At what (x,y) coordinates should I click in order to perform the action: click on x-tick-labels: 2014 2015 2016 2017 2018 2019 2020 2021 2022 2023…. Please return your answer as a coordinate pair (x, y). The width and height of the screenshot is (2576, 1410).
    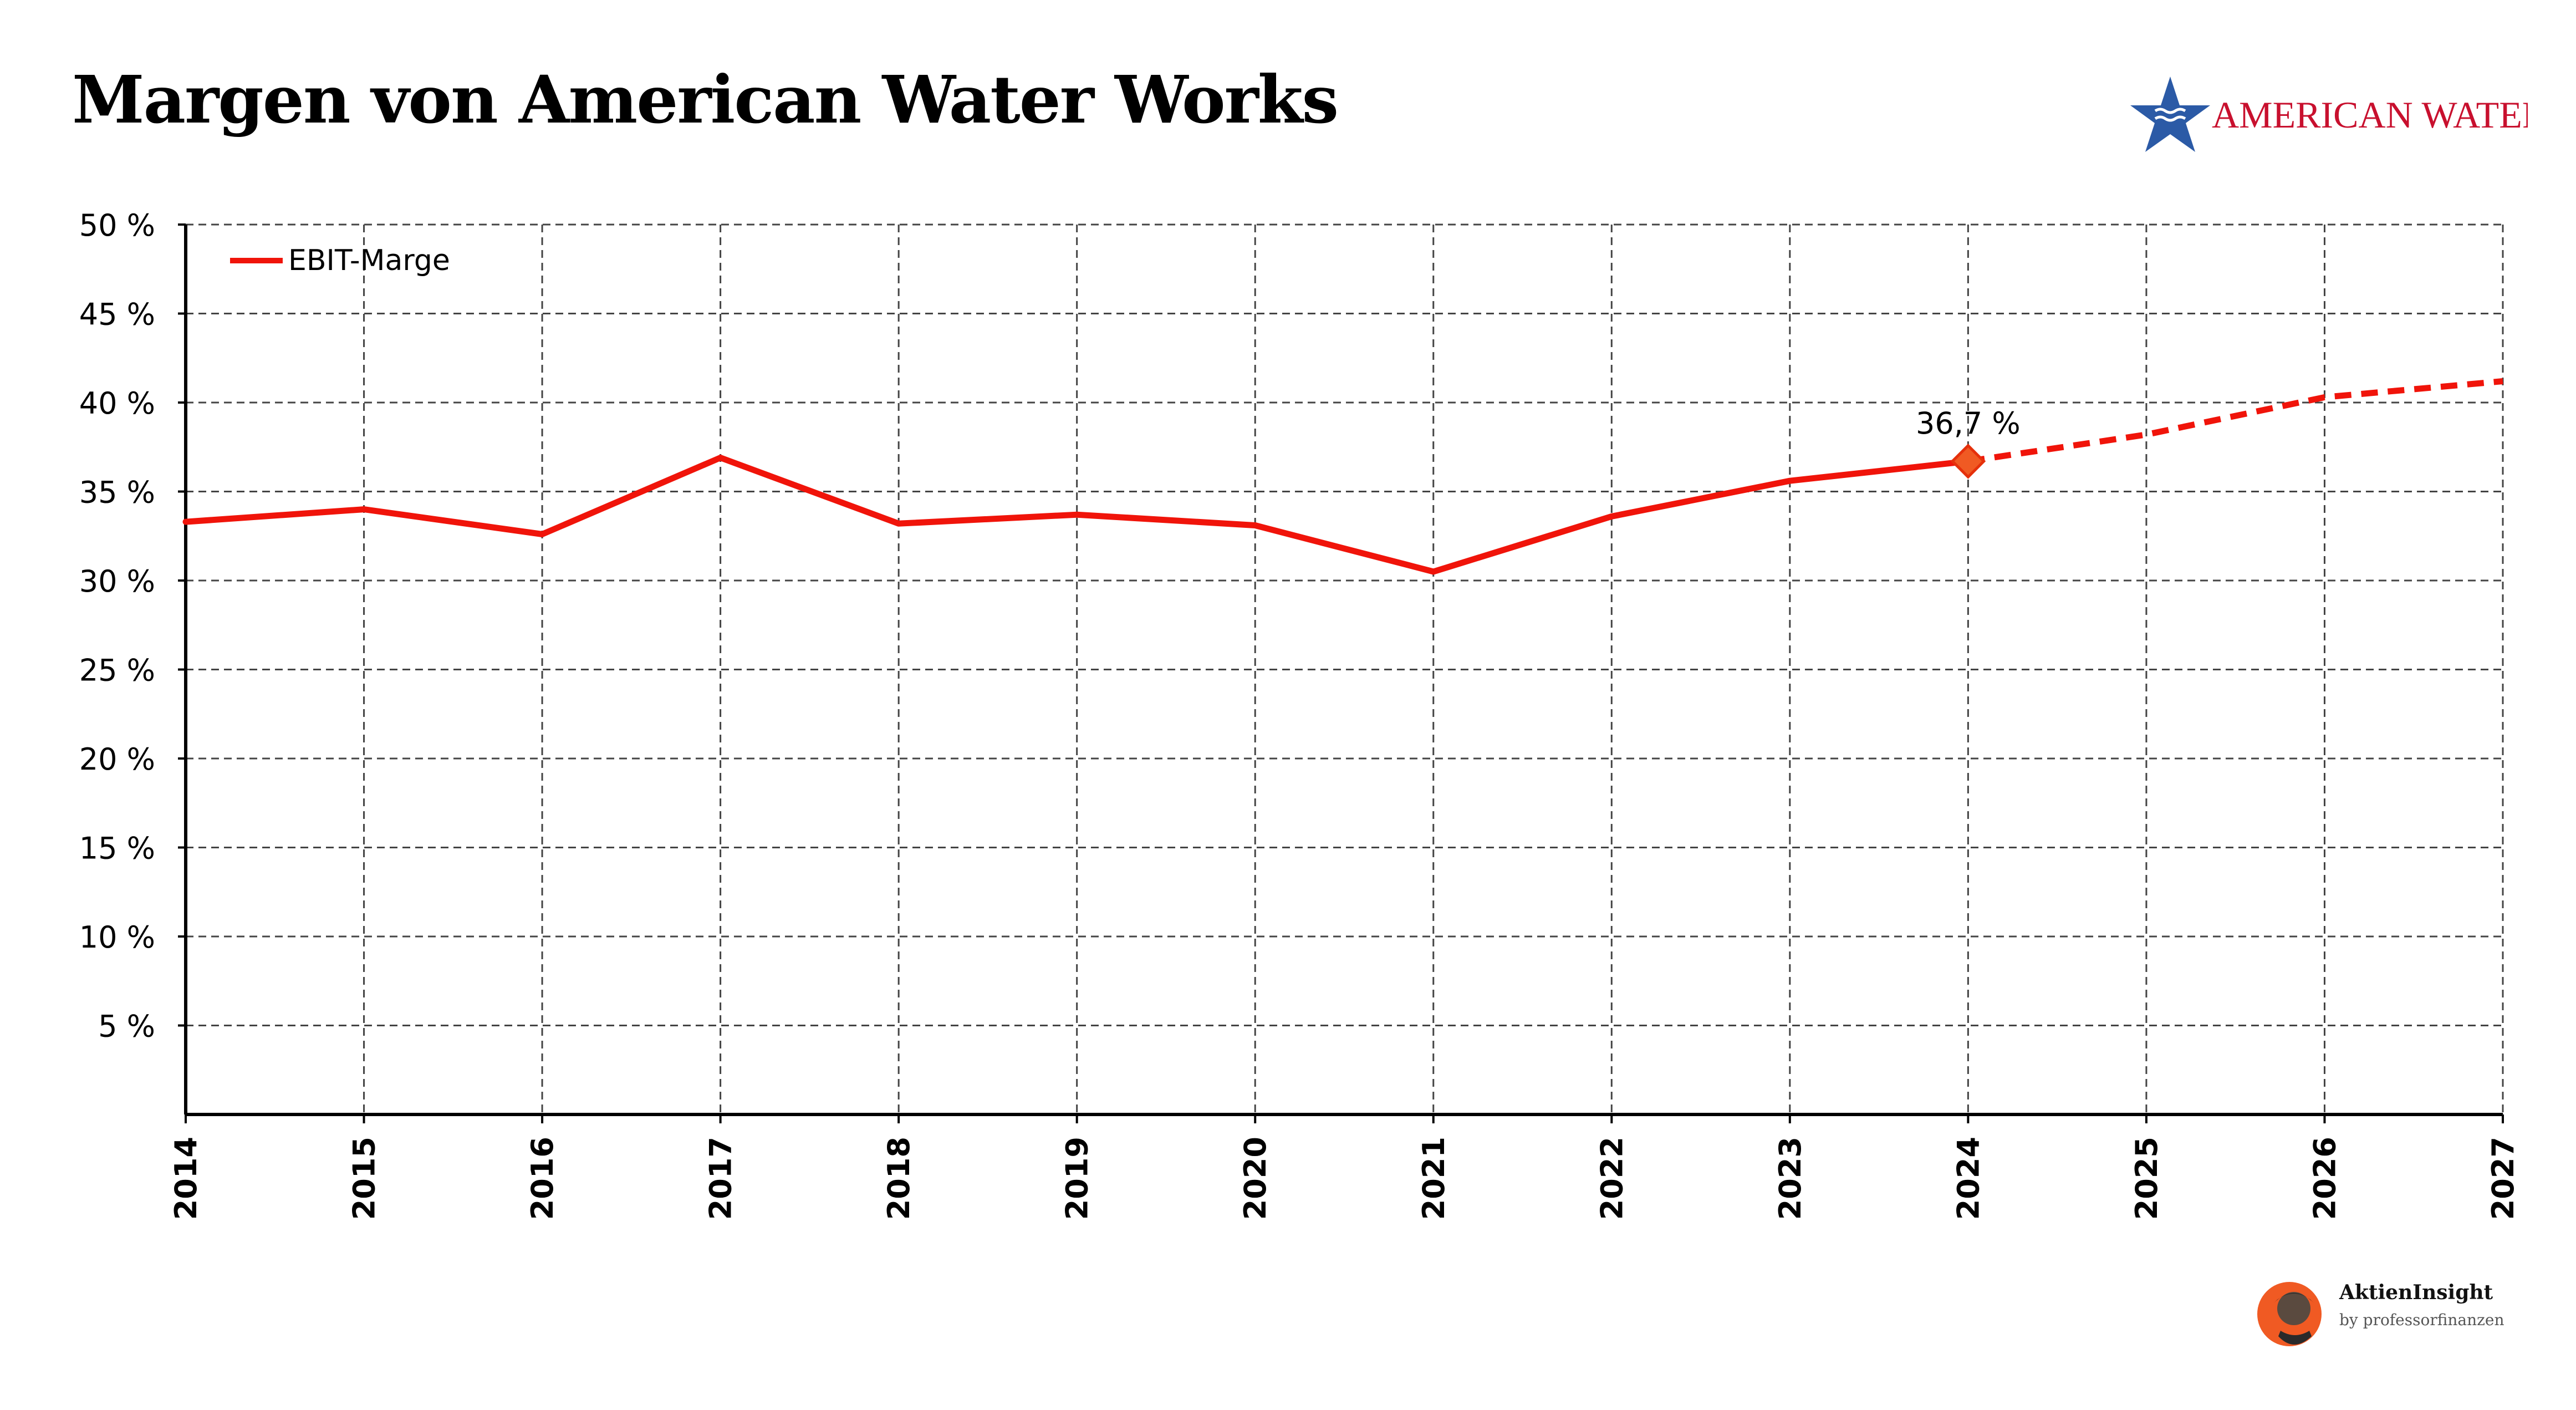
    Looking at the image, I should click on (1345, 1178).